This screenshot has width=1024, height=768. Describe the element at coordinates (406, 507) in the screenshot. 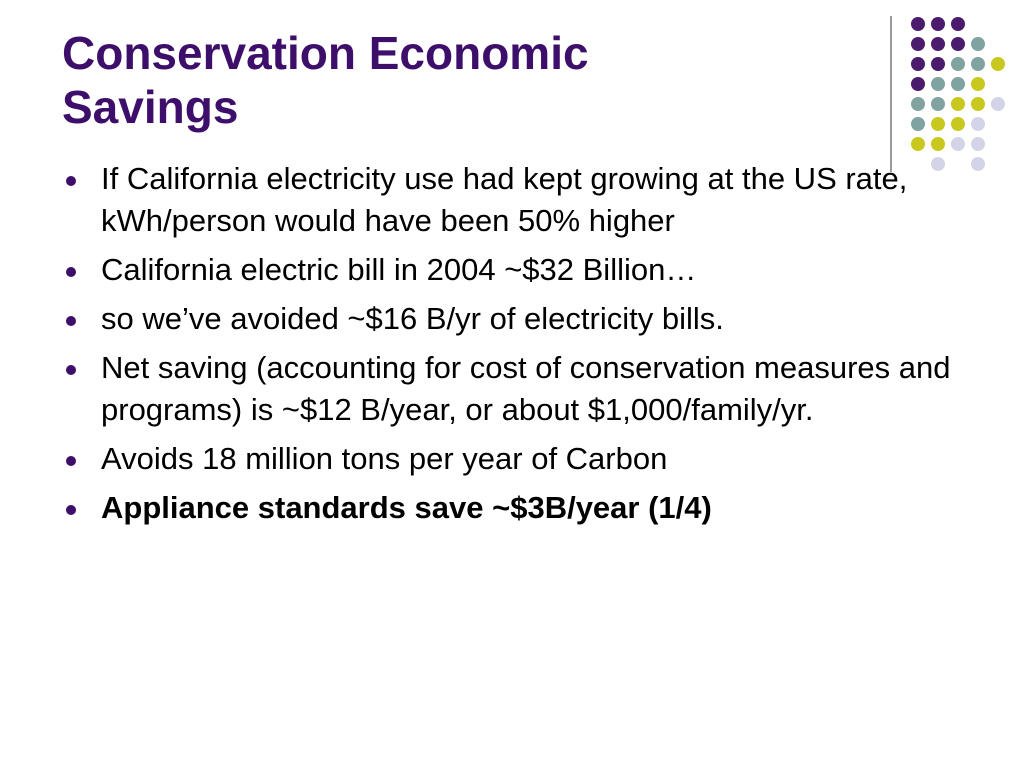

I see `bullet-text: Appliance standards save ~$3B/year (1/4)` at that location.